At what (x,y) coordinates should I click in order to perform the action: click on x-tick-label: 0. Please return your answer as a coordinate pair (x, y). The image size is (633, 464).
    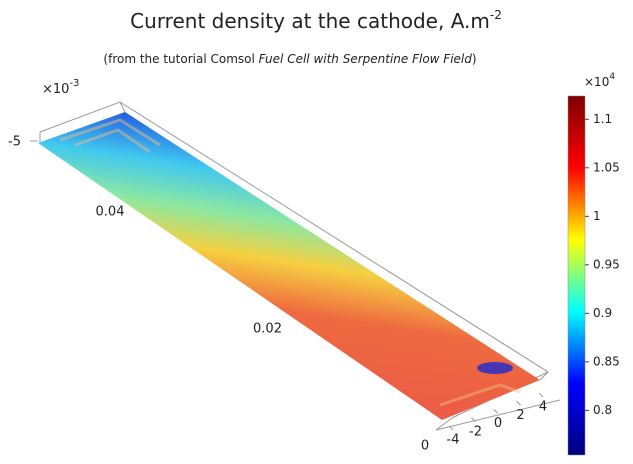
    Looking at the image, I should click on (498, 423).